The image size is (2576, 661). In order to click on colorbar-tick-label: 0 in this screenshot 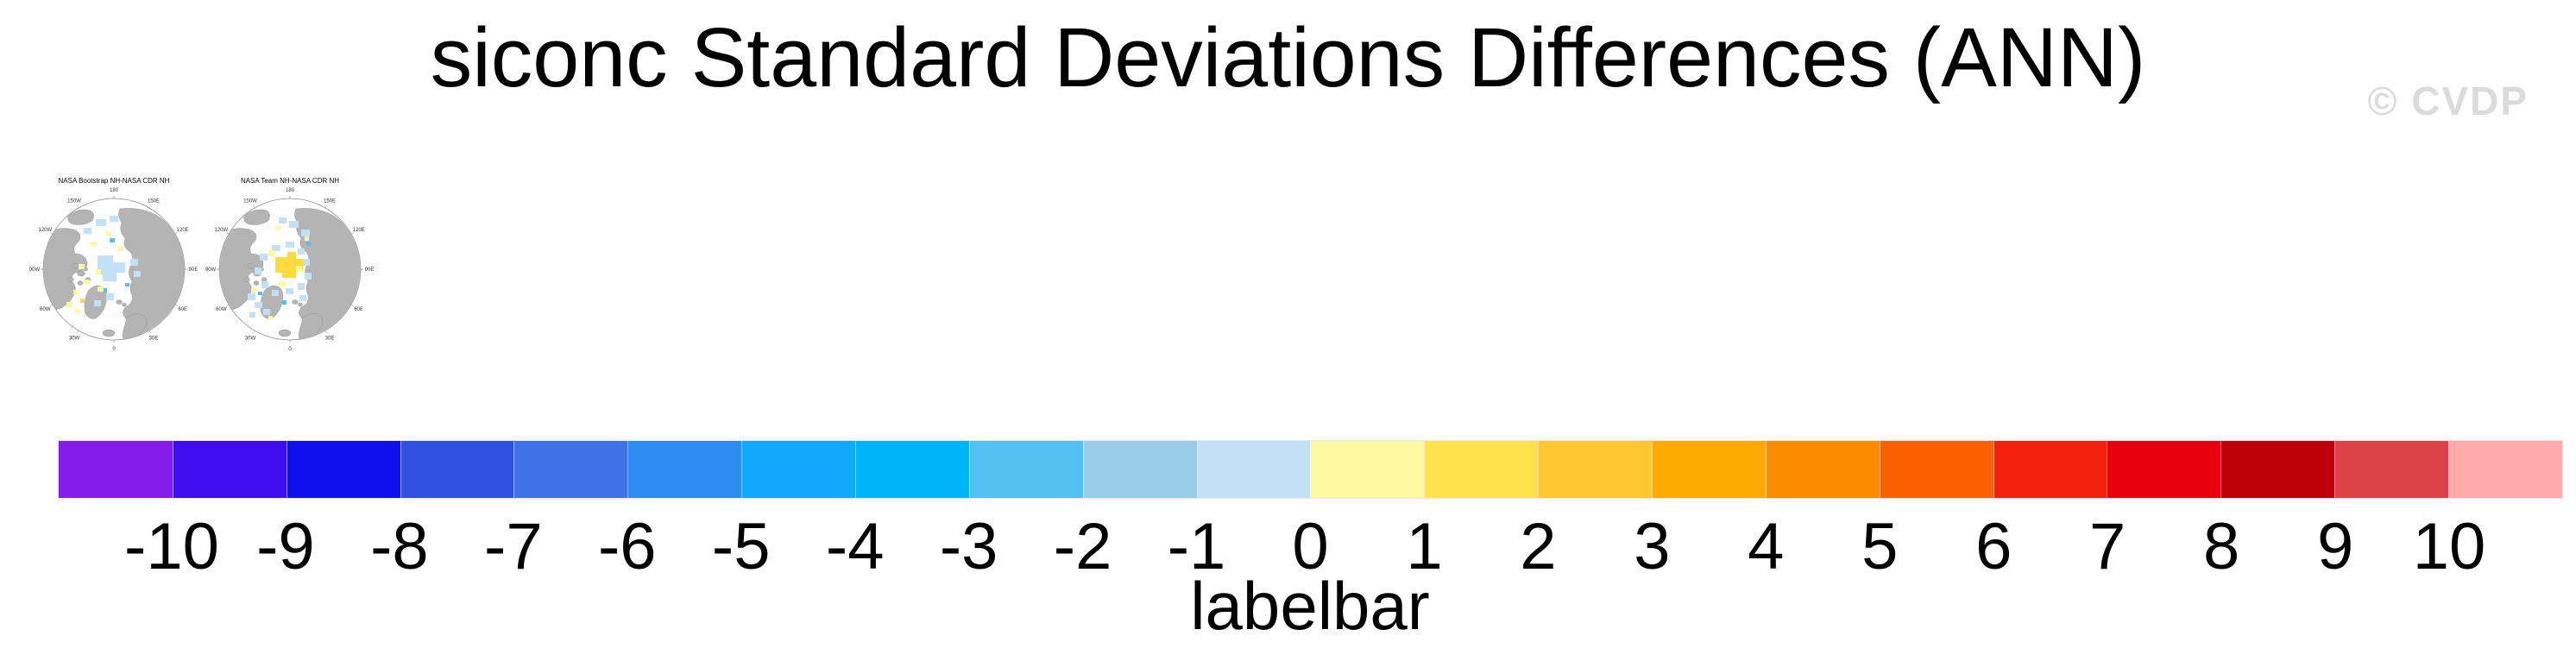, I will do `click(1310, 546)`.